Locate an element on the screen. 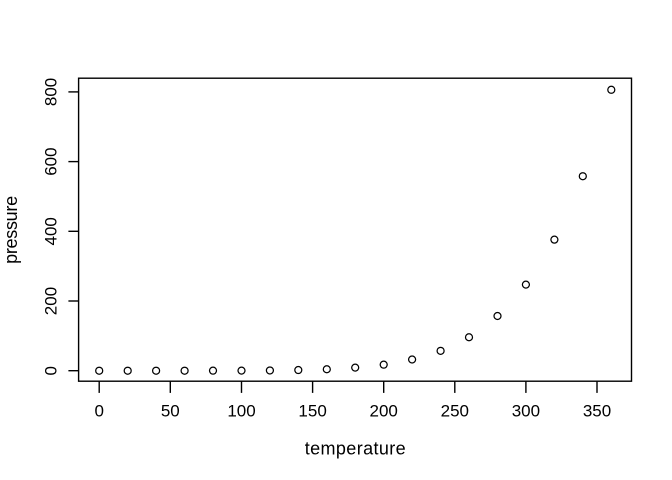 This screenshot has height=480, width=672. svg-text: 150 is located at coordinates (312, 411).